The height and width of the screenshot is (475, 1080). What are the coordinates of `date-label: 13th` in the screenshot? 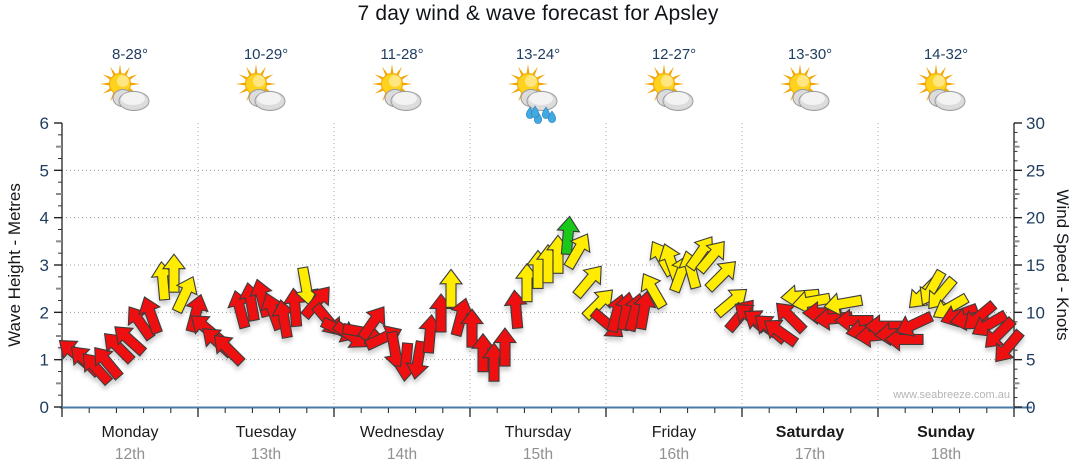 It's located at (266, 454).